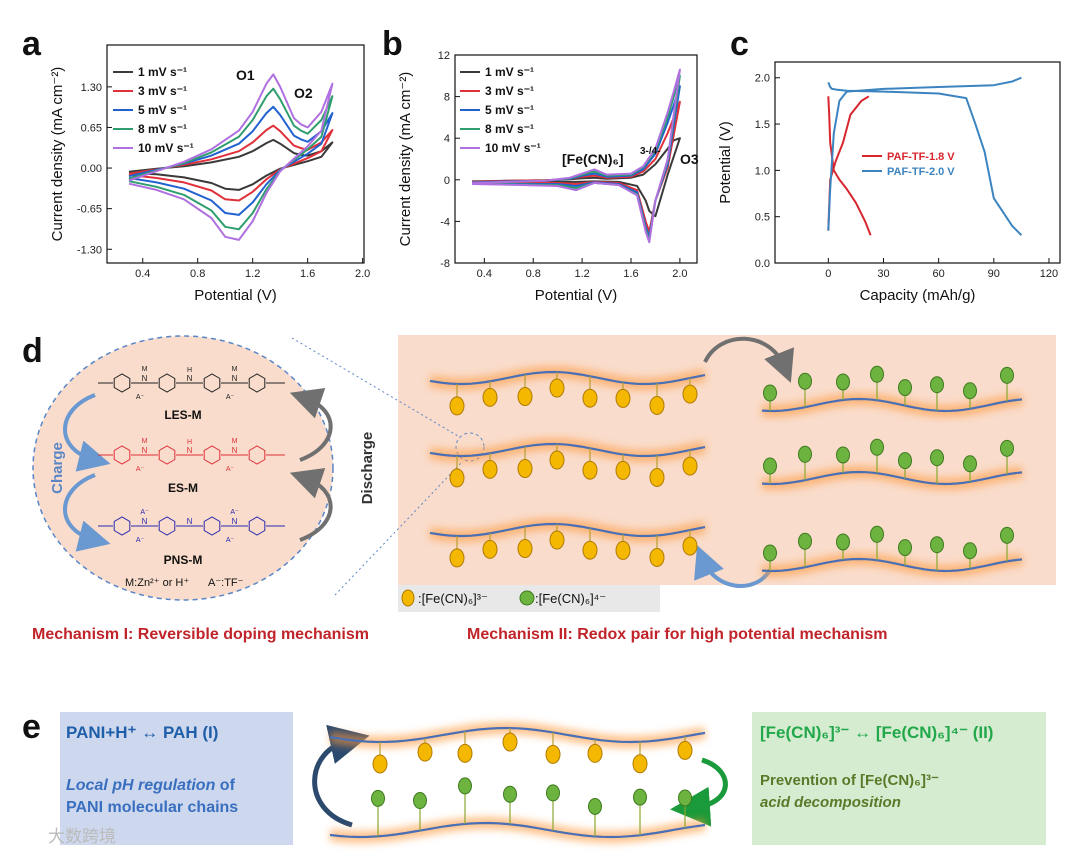 Image resolution: width=1080 pixels, height=859 pixels. What do you see at coordinates (939, 274) in the screenshot?
I see `x-tick-label: 60` at bounding box center [939, 274].